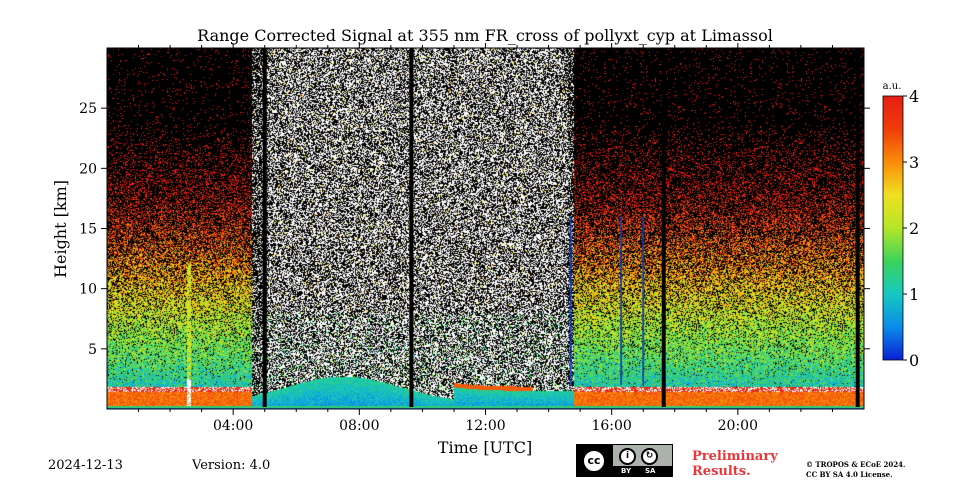  Describe the element at coordinates (233, 426) in the screenshot. I see `x-tick-label: 04:00` at that location.